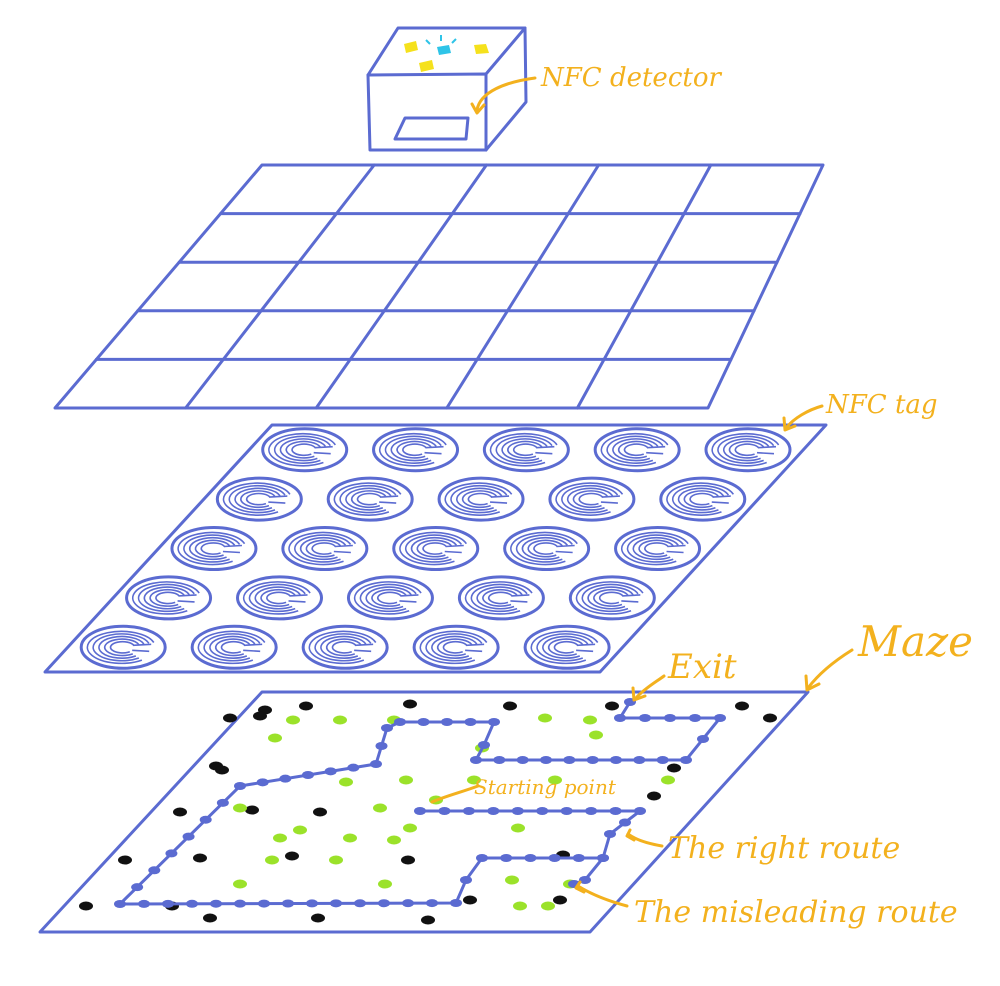  Describe the element at coordinates (602, 896) in the screenshot. I see `misleading-route-arrow` at that location.